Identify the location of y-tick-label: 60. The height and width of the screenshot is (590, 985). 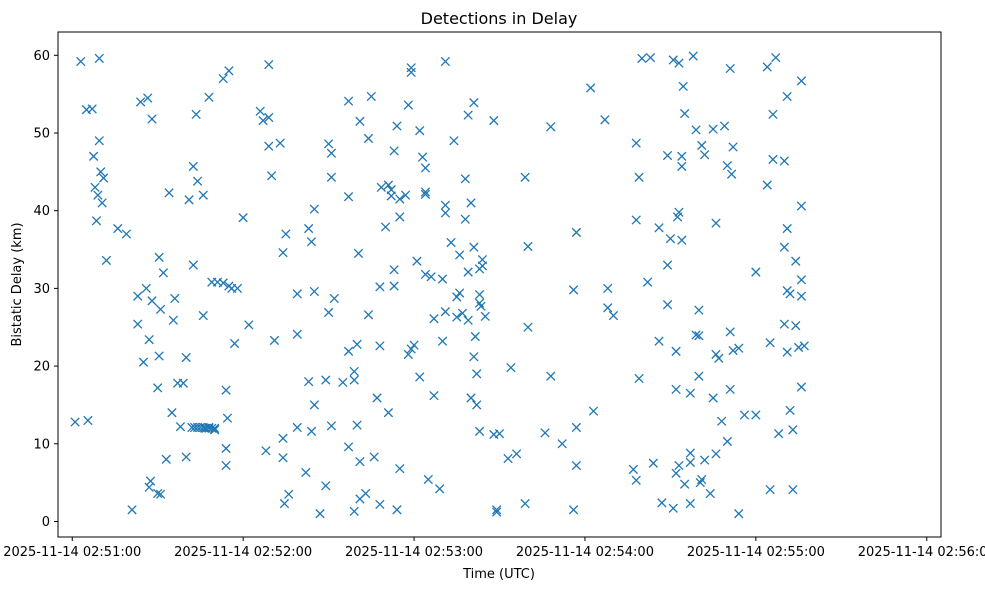
(41, 56).